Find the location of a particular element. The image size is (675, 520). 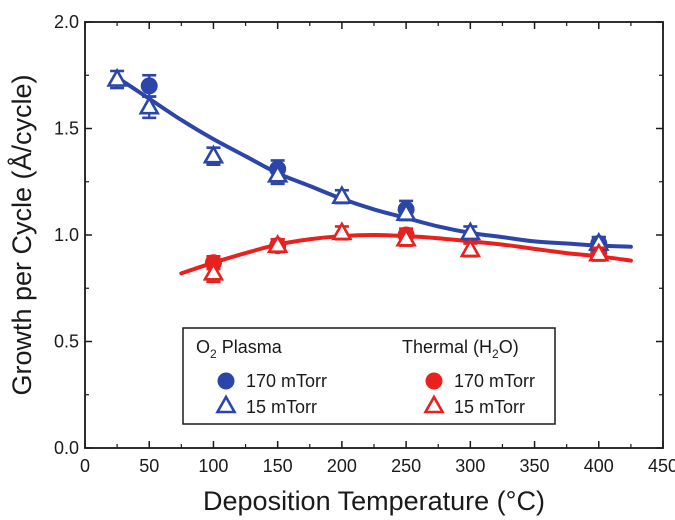

y-tick-label: 0.0 is located at coordinates (66, 448).